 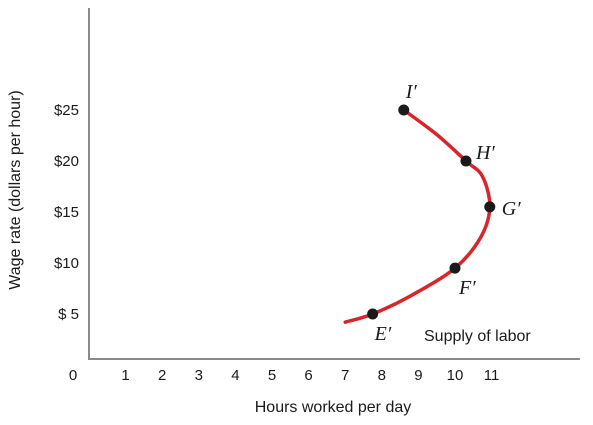 I want to click on point-label: G′, so click(x=511, y=209).